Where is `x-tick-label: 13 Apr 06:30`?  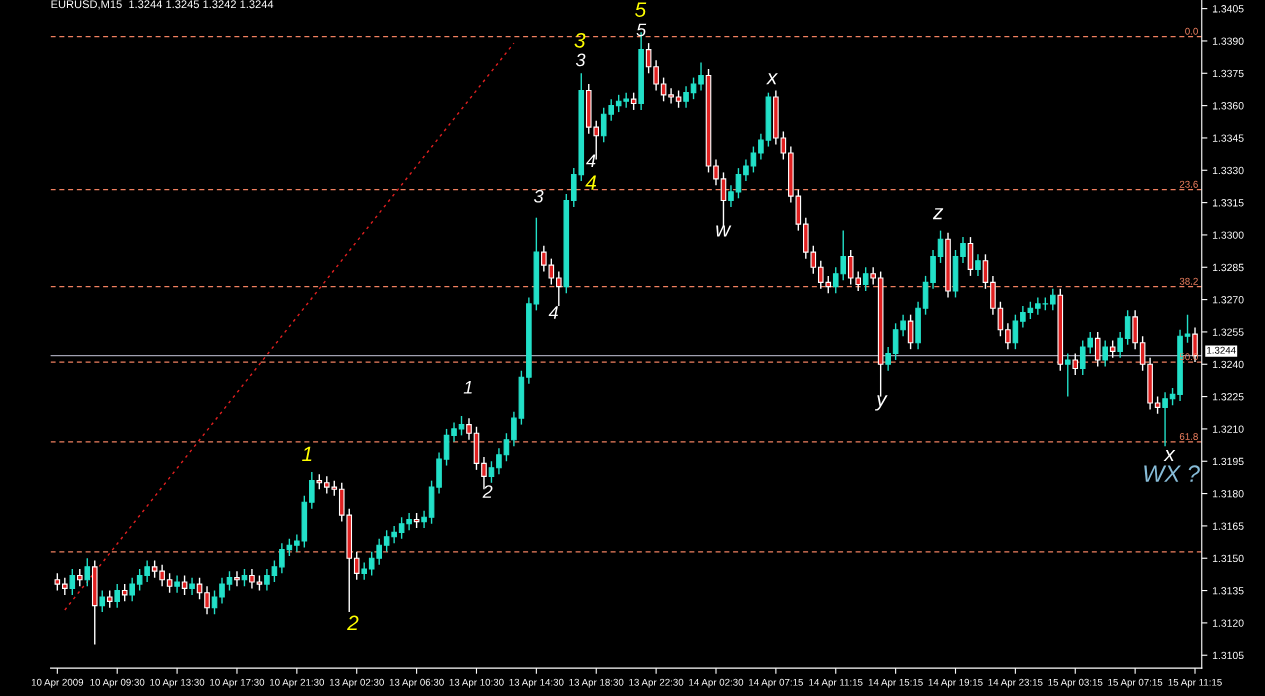 x-tick-label: 13 Apr 06:30 is located at coordinates (416, 683).